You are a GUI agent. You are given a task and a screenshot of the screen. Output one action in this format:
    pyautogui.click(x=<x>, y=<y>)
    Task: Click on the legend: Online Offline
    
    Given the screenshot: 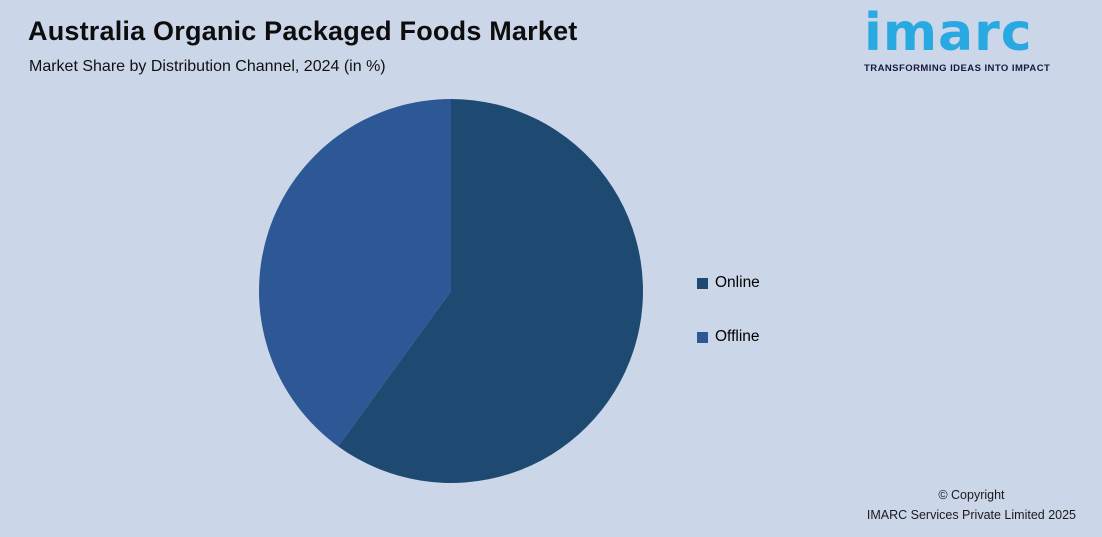 What is the action you would take?
    pyautogui.click(x=728, y=328)
    